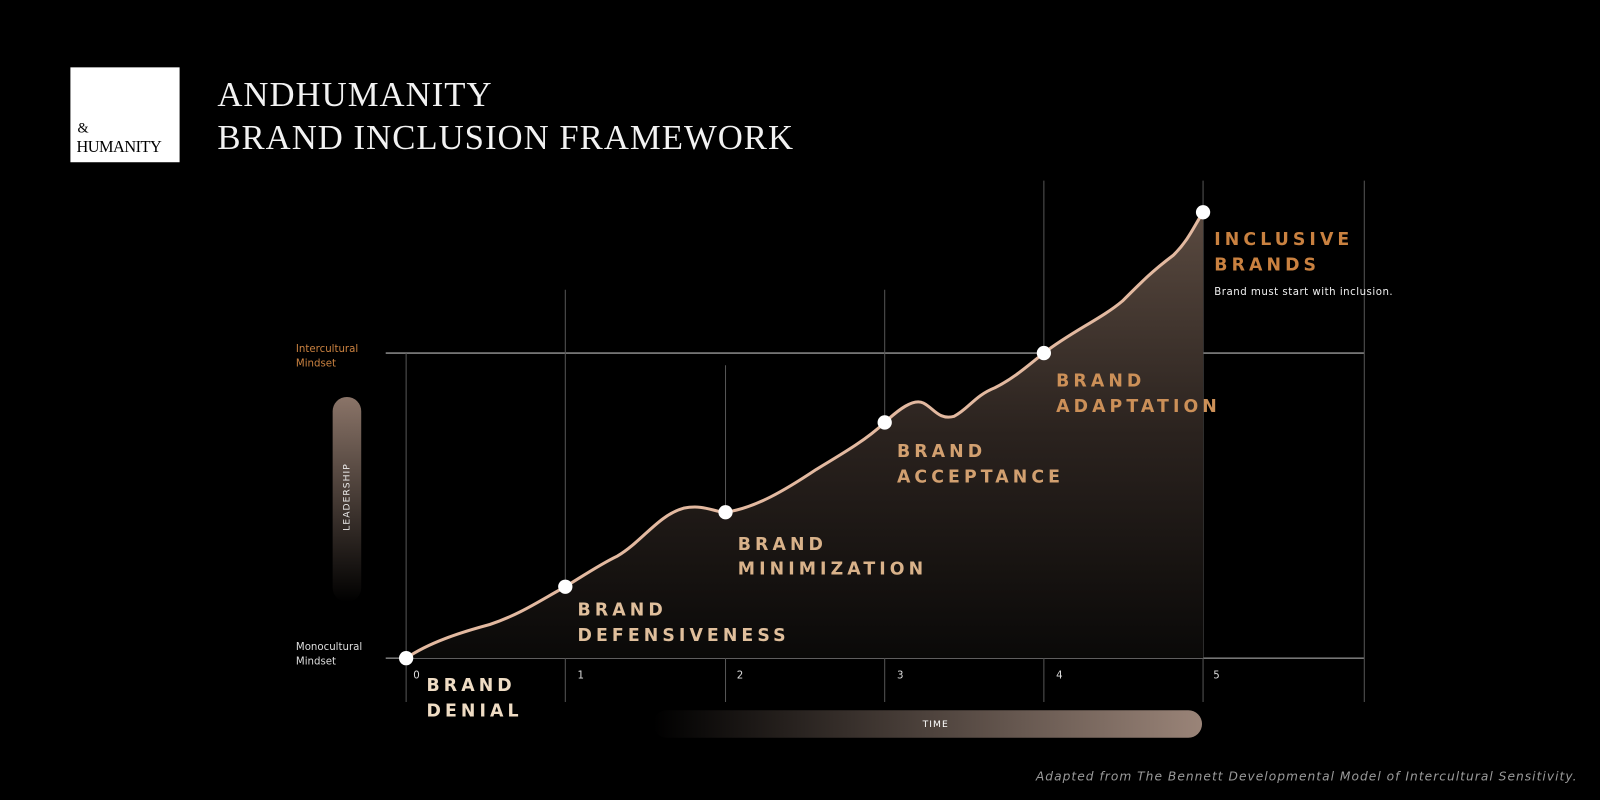  Describe the element at coordinates (346, 497) in the screenshot. I see `y-axis-label: LEADERSHIP` at that location.